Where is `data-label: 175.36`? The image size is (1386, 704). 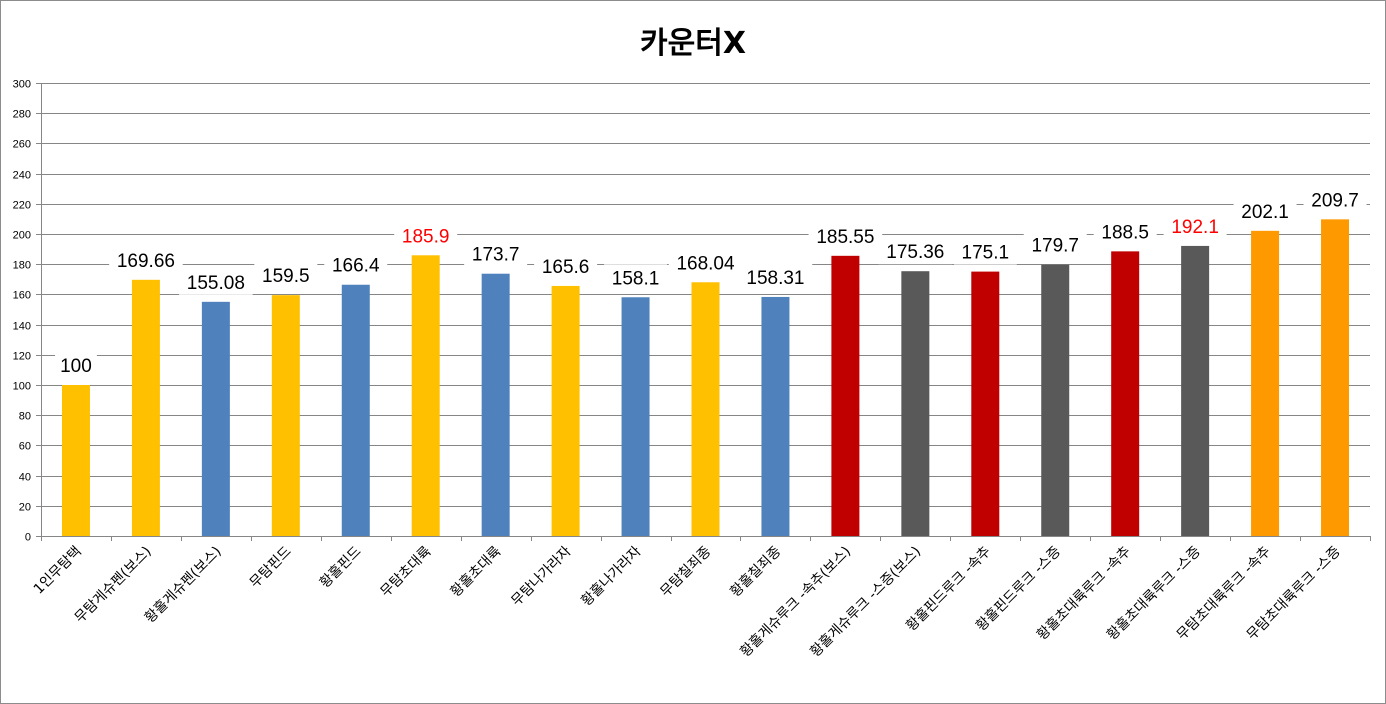
data-label: 175.36 is located at coordinates (915, 252).